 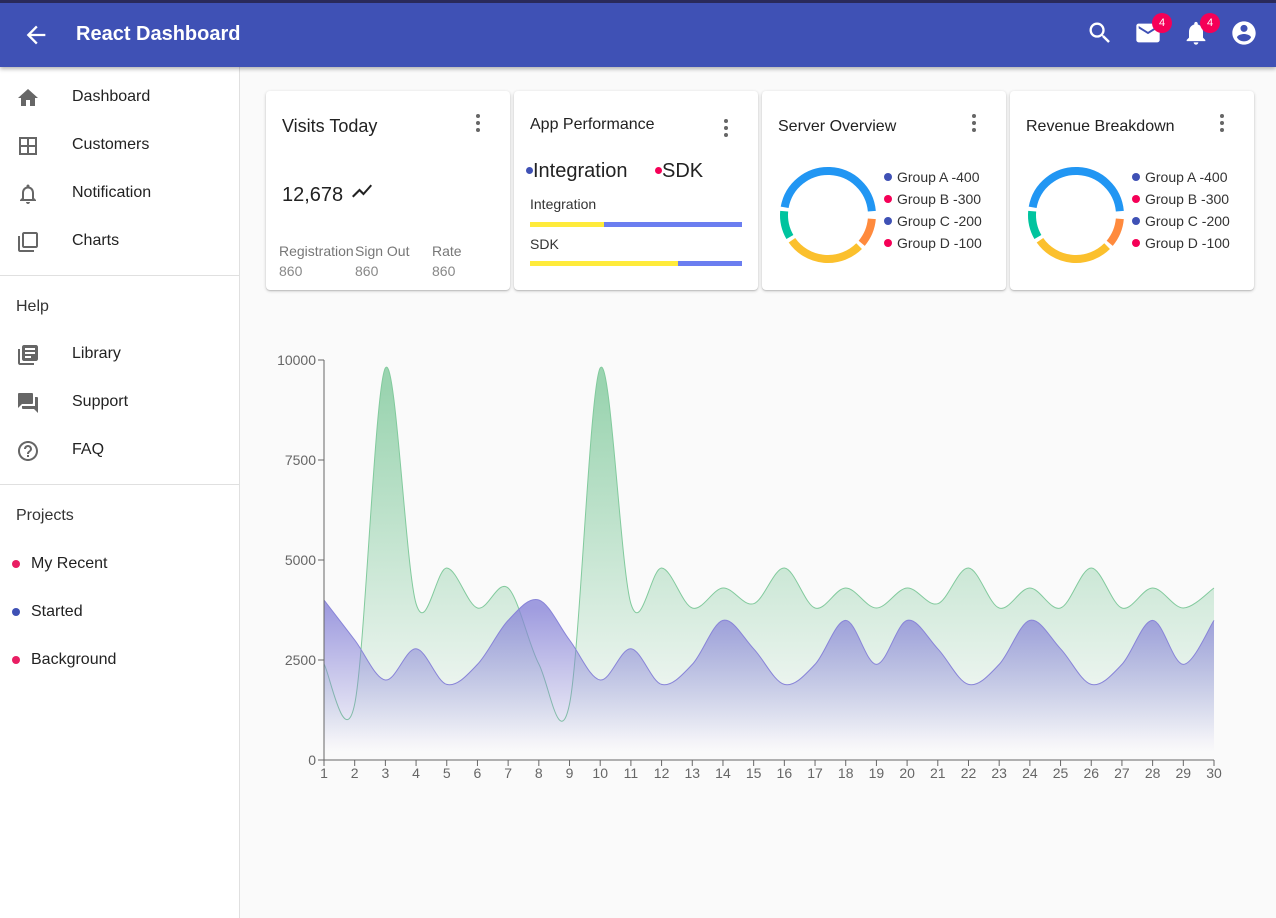 I want to click on sidebar-item-faq: FAQ, so click(x=119, y=451).